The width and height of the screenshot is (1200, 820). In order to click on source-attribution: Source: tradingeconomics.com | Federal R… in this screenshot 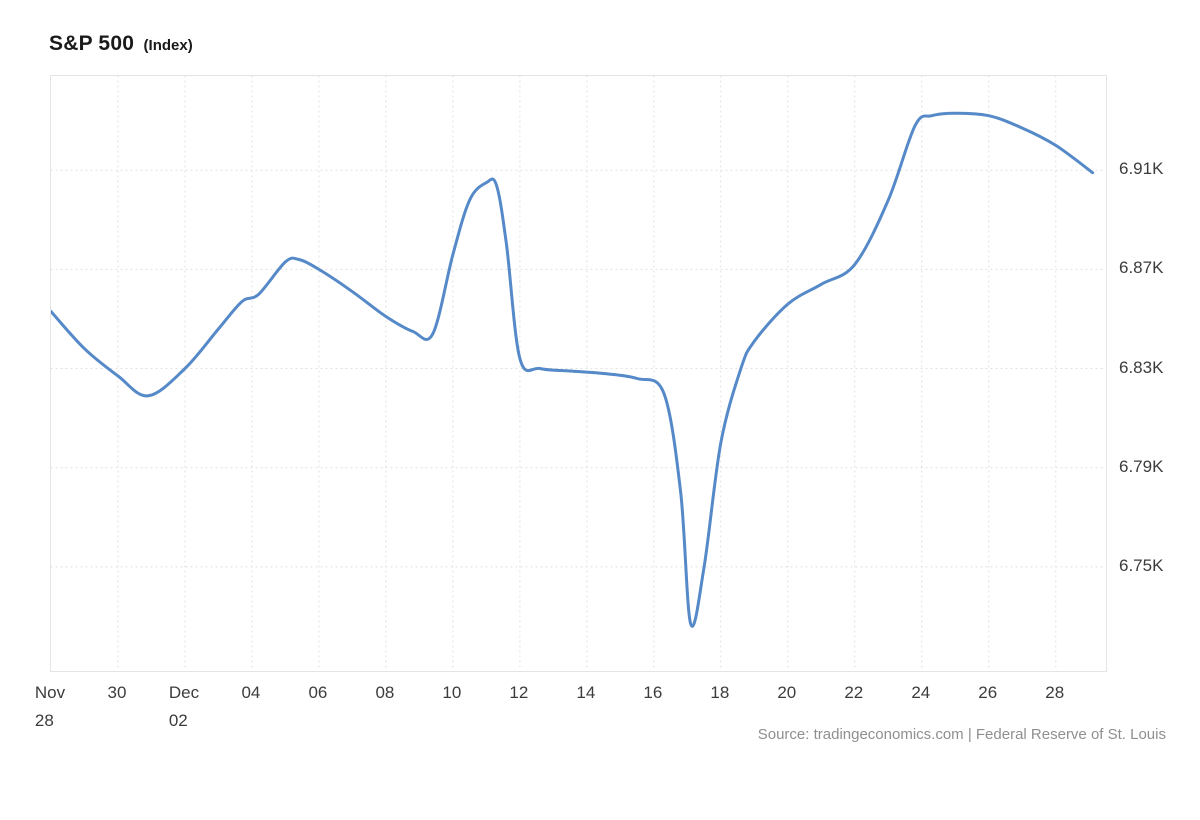, I will do `click(961, 734)`.